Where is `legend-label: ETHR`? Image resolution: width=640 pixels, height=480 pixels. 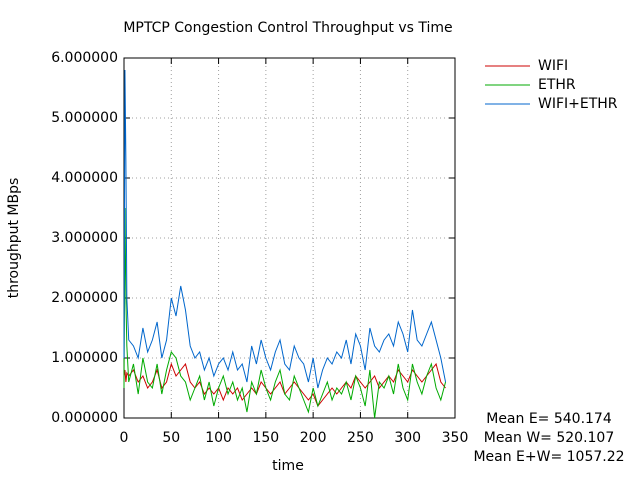
legend-label: ETHR is located at coordinates (557, 85).